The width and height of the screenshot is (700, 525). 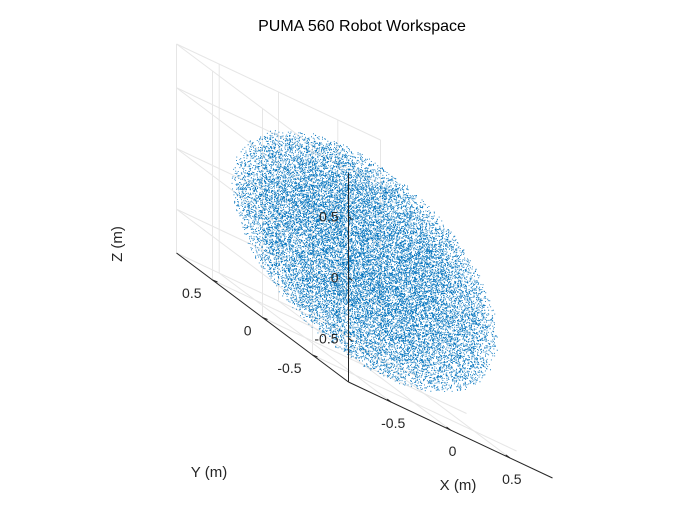 What do you see at coordinates (248, 331) in the screenshot?
I see `y-tick-label: 0` at bounding box center [248, 331].